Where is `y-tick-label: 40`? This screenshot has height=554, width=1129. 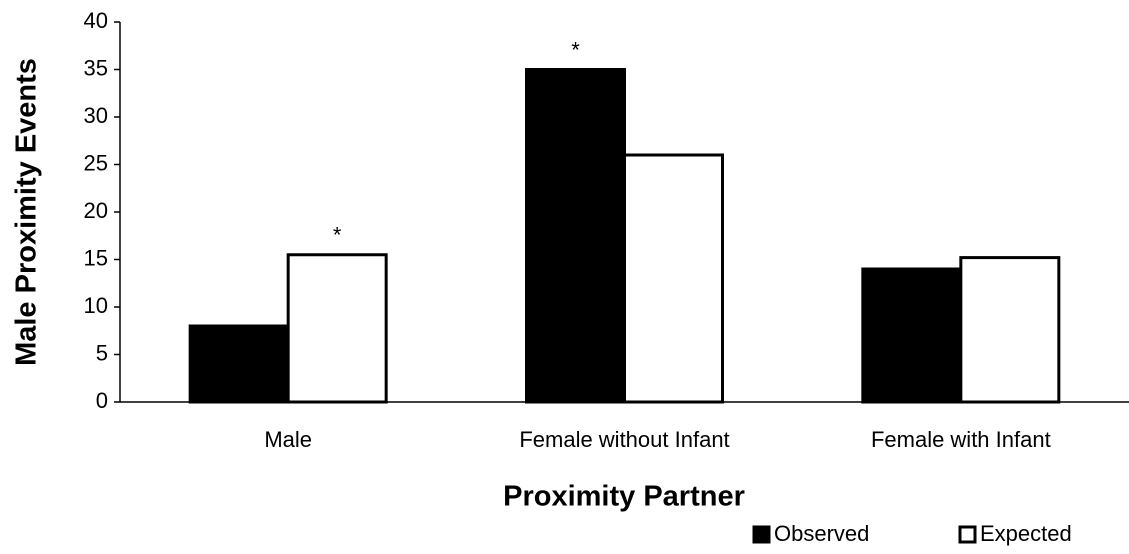 y-tick-label: 40 is located at coordinates (96, 20).